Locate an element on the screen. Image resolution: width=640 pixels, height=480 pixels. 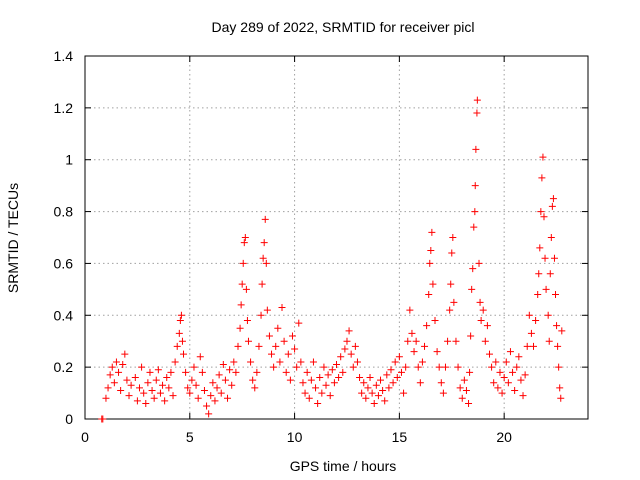
y-tick-label: 0.8 is located at coordinates (64, 212).